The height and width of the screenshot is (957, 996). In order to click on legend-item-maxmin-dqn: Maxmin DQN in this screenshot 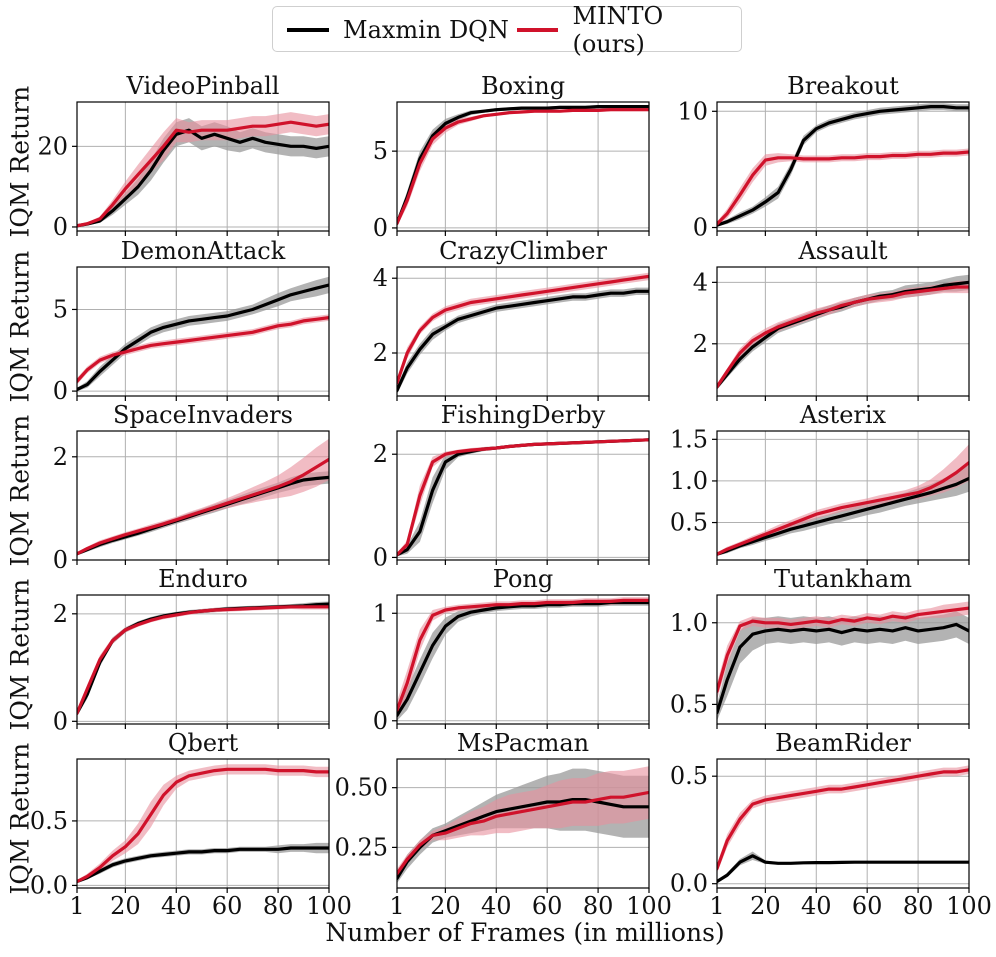, I will do `click(398, 30)`.